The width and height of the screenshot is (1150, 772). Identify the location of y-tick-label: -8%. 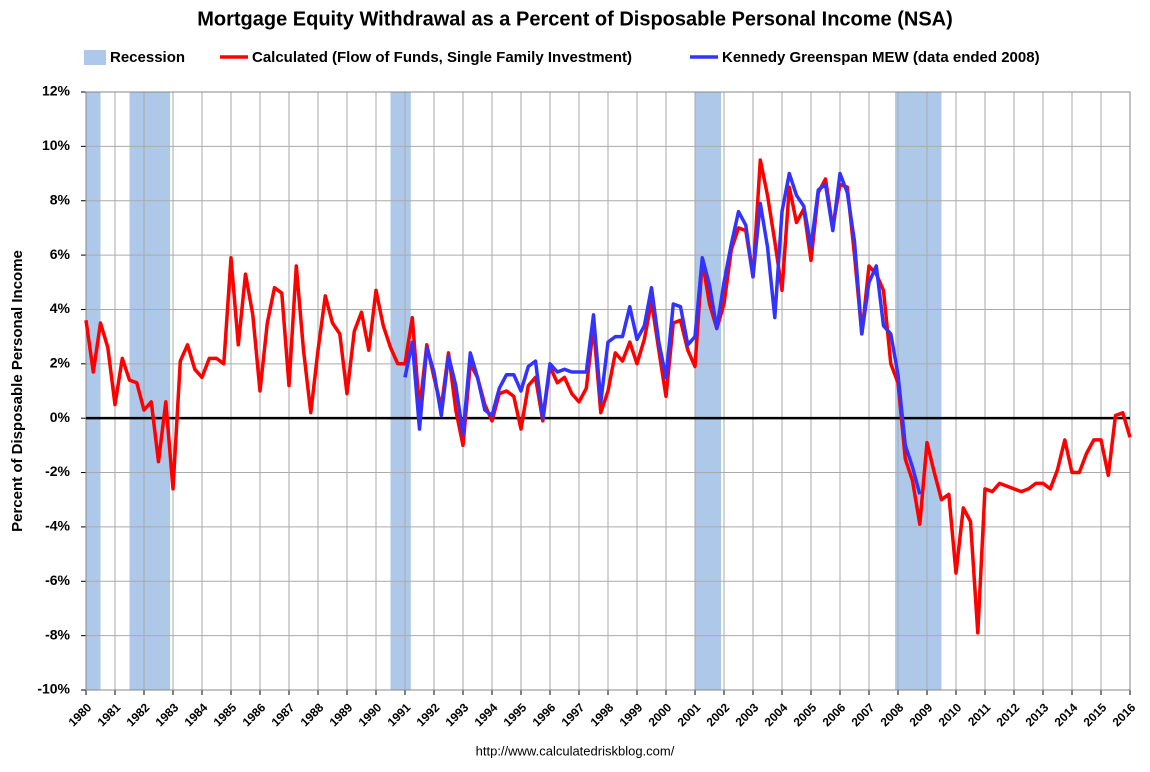
(57, 634).